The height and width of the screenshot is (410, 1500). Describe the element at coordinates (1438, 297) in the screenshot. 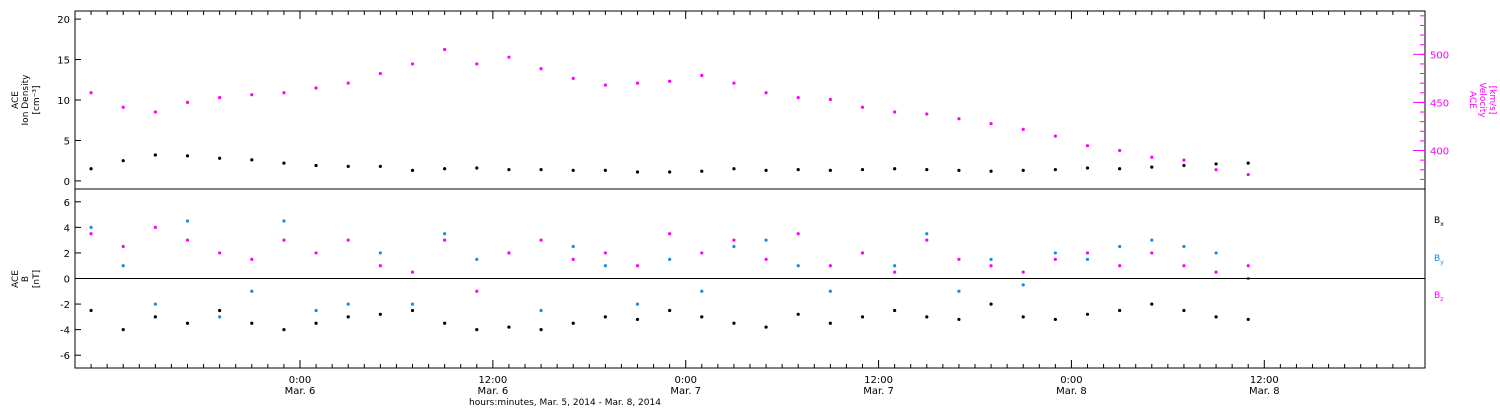

I see `legend-bz: Bz` at that location.